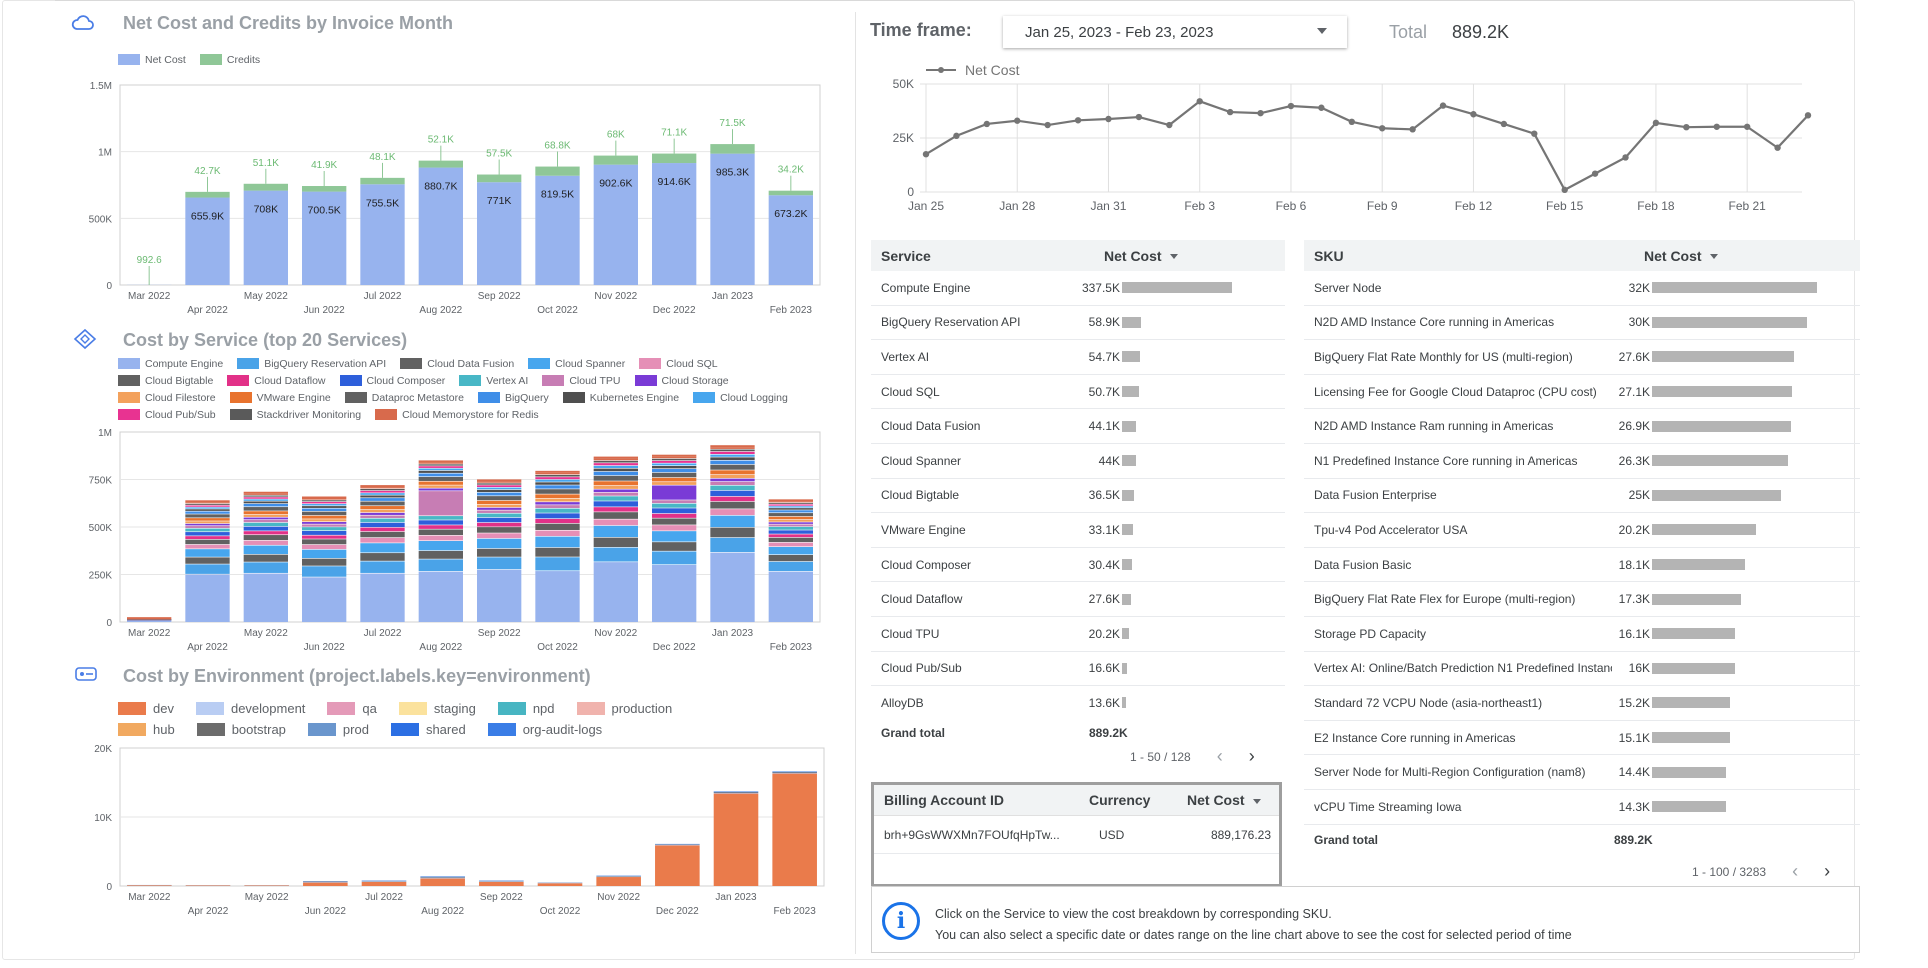 The width and height of the screenshot is (1928, 968). Describe the element at coordinates (1367, 146) in the screenshot. I see `net-cost-line` at that location.